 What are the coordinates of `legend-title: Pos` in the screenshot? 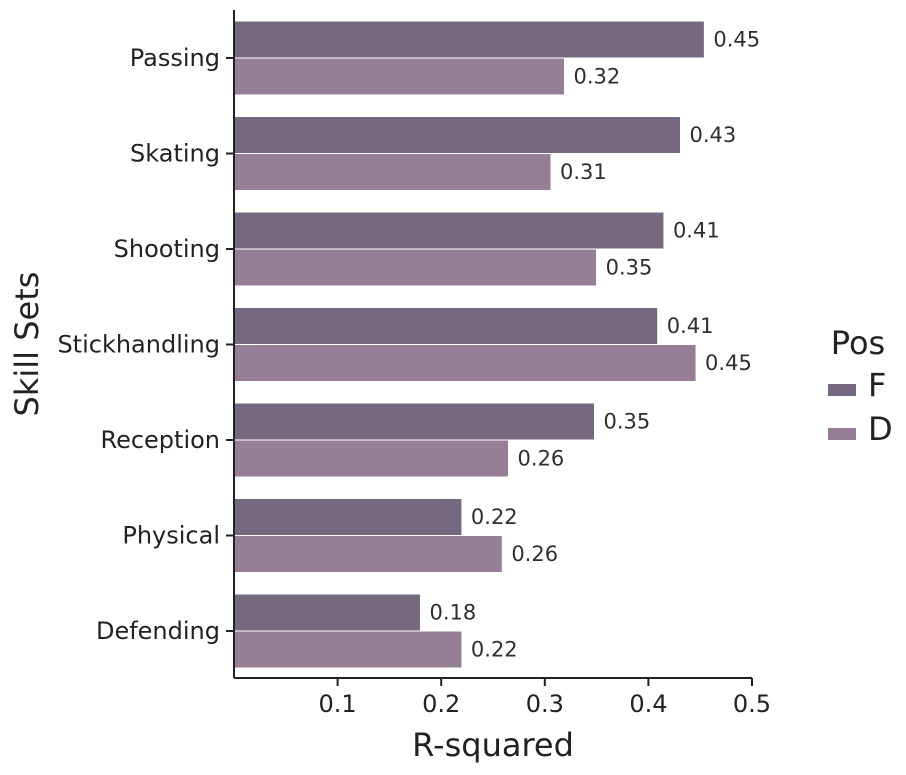 It's located at (858, 343).